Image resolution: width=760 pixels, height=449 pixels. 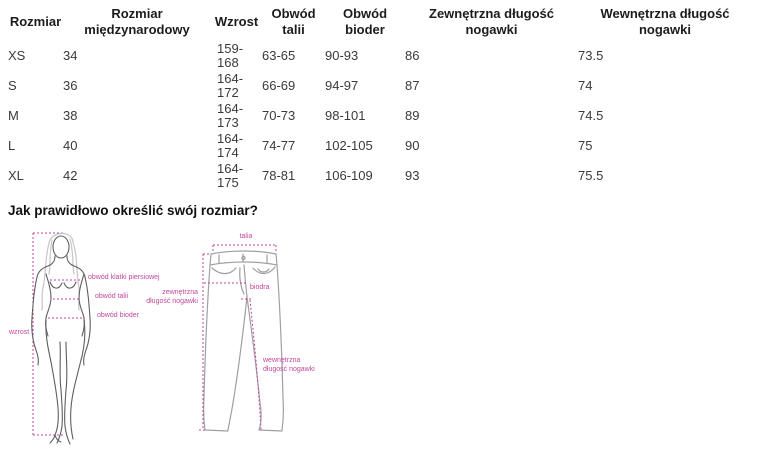 What do you see at coordinates (230, 175) in the screenshot?
I see `cell-height: 164-175` at bounding box center [230, 175].